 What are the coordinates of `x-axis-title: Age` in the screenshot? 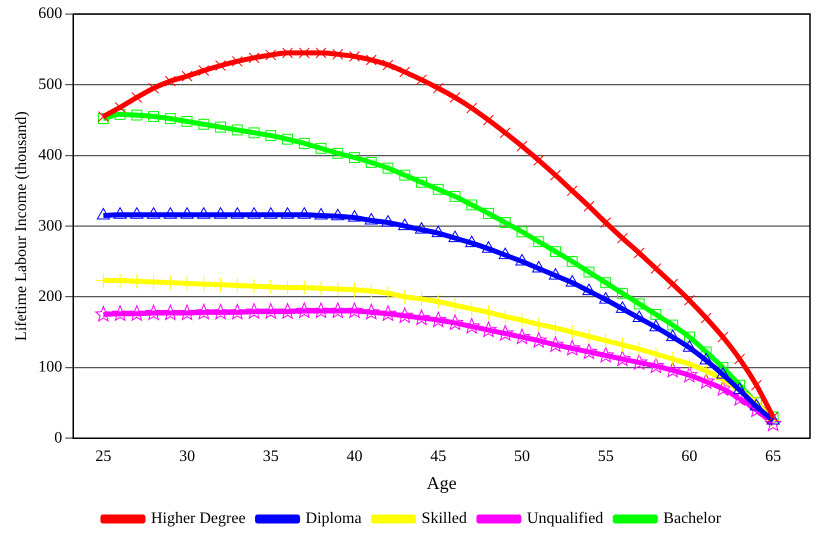 It's located at (441, 482).